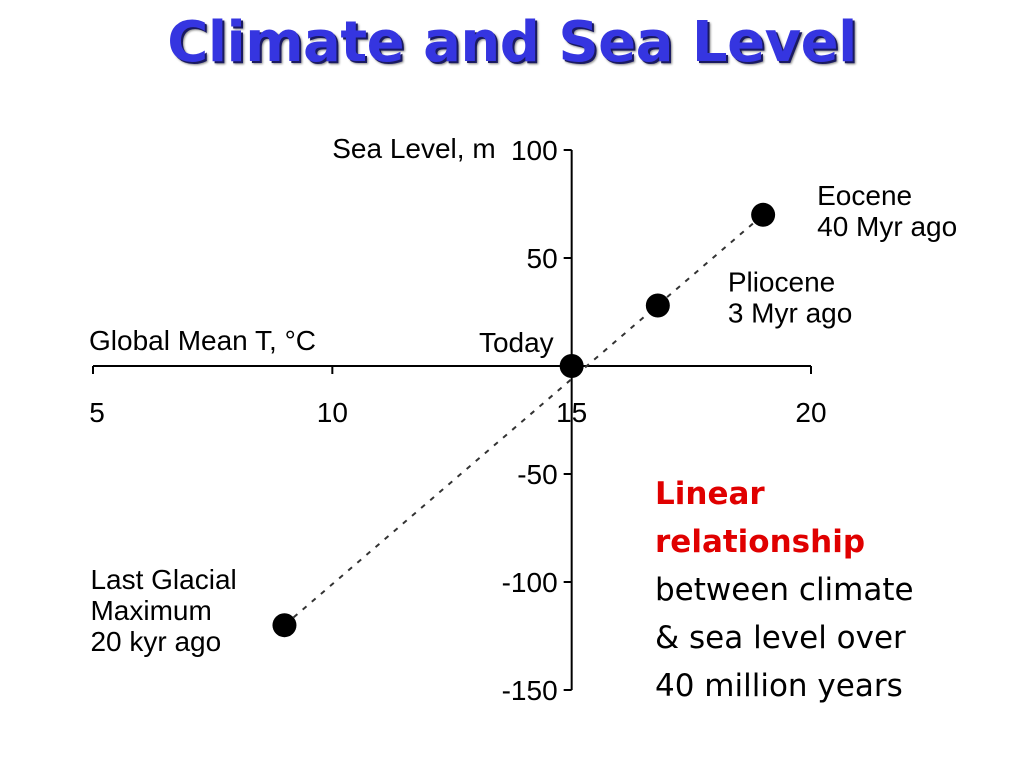 This screenshot has width=1024, height=768. I want to click on x-axis-label: Global Mean T, °C, so click(202, 340).